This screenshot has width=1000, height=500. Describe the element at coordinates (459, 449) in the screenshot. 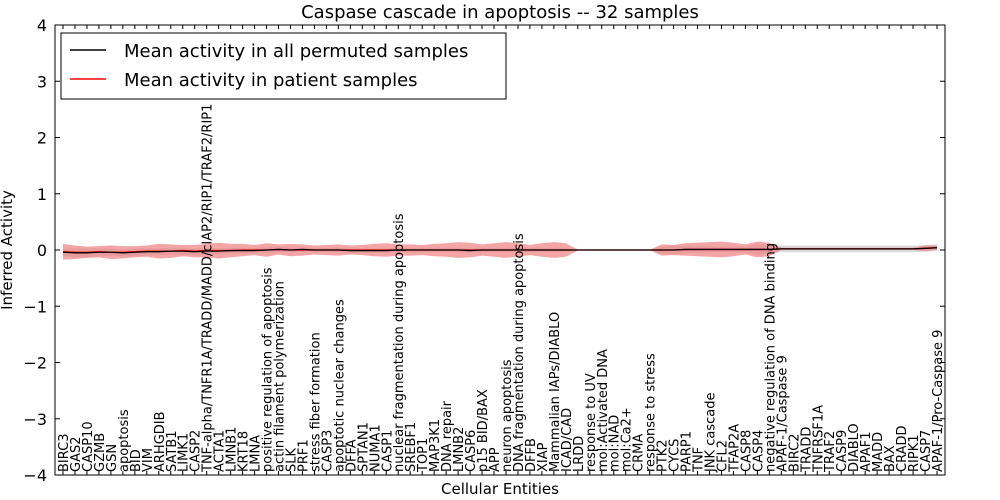

I see `x-tick-label: LMNB2` at that location.